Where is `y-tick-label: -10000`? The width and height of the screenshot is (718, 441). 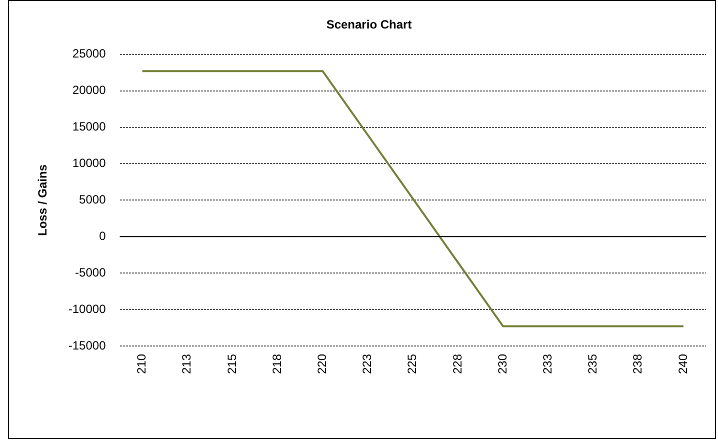 y-tick-label: -10000 is located at coordinates (87, 309).